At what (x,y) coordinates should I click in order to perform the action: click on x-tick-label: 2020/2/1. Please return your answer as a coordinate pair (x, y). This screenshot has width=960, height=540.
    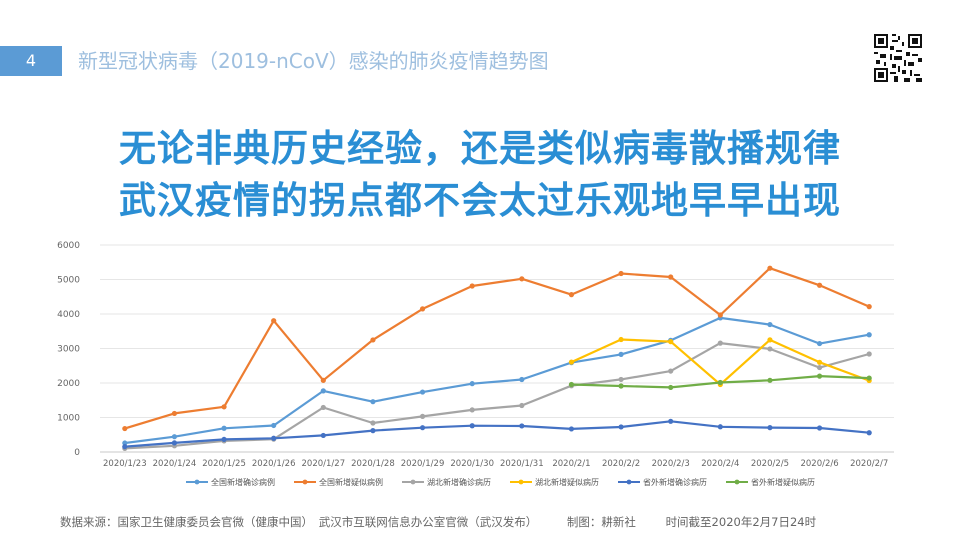
    Looking at the image, I should click on (571, 464).